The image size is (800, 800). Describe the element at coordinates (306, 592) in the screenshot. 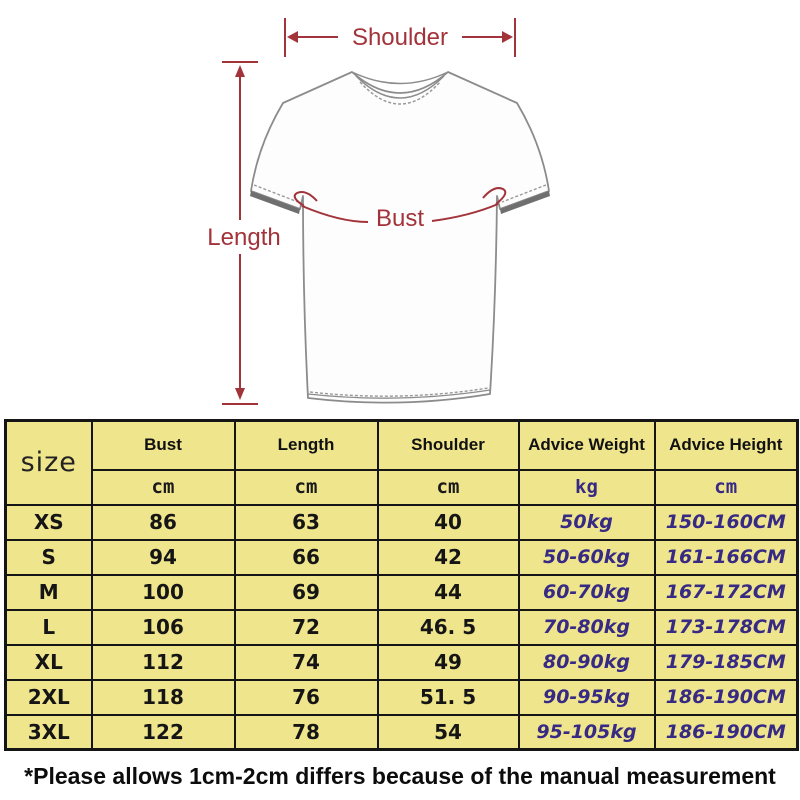

I see `length-cell: 69` at that location.